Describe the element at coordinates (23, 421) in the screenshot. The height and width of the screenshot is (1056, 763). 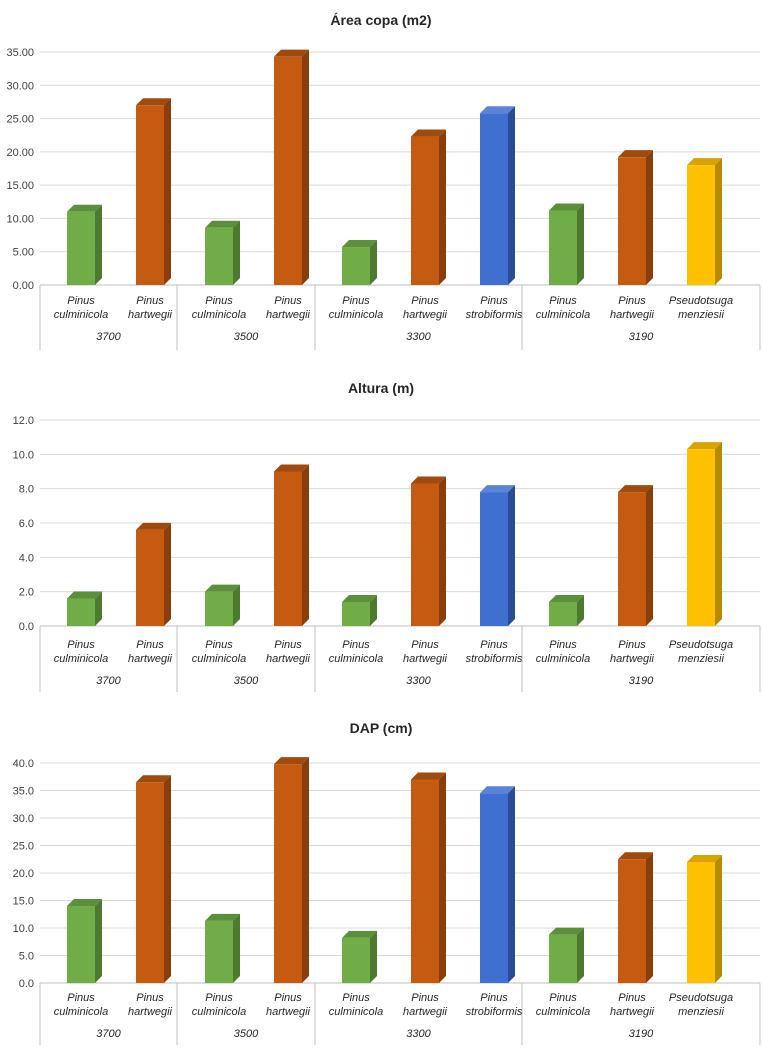
I see `y-tick-label: 12.0` at that location.